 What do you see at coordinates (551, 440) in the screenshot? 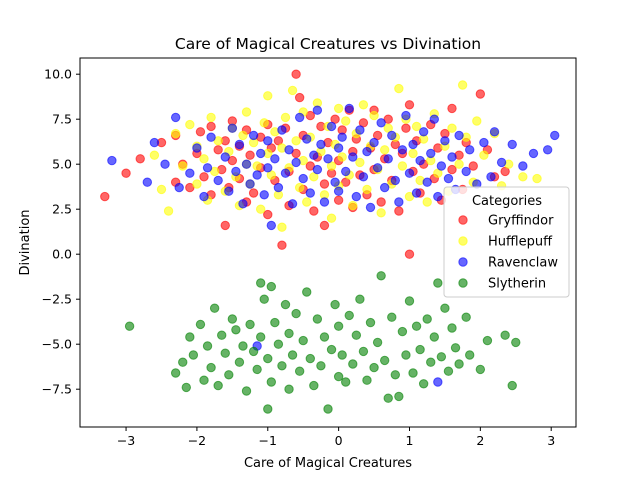
I see `x-tick-label: 3` at bounding box center [551, 440].